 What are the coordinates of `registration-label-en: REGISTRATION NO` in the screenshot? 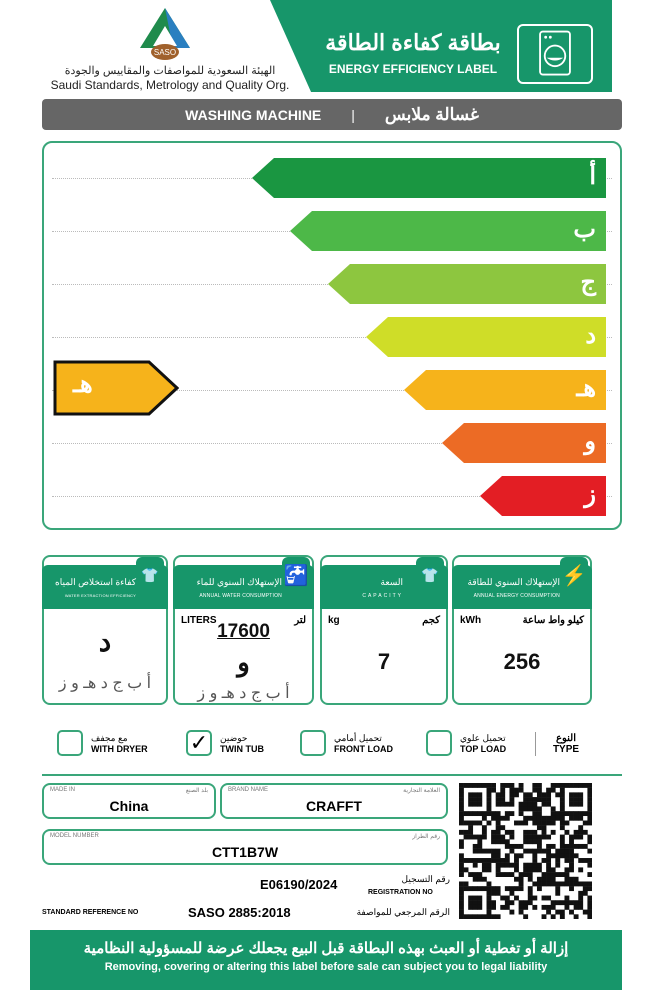 It's located at (400, 892).